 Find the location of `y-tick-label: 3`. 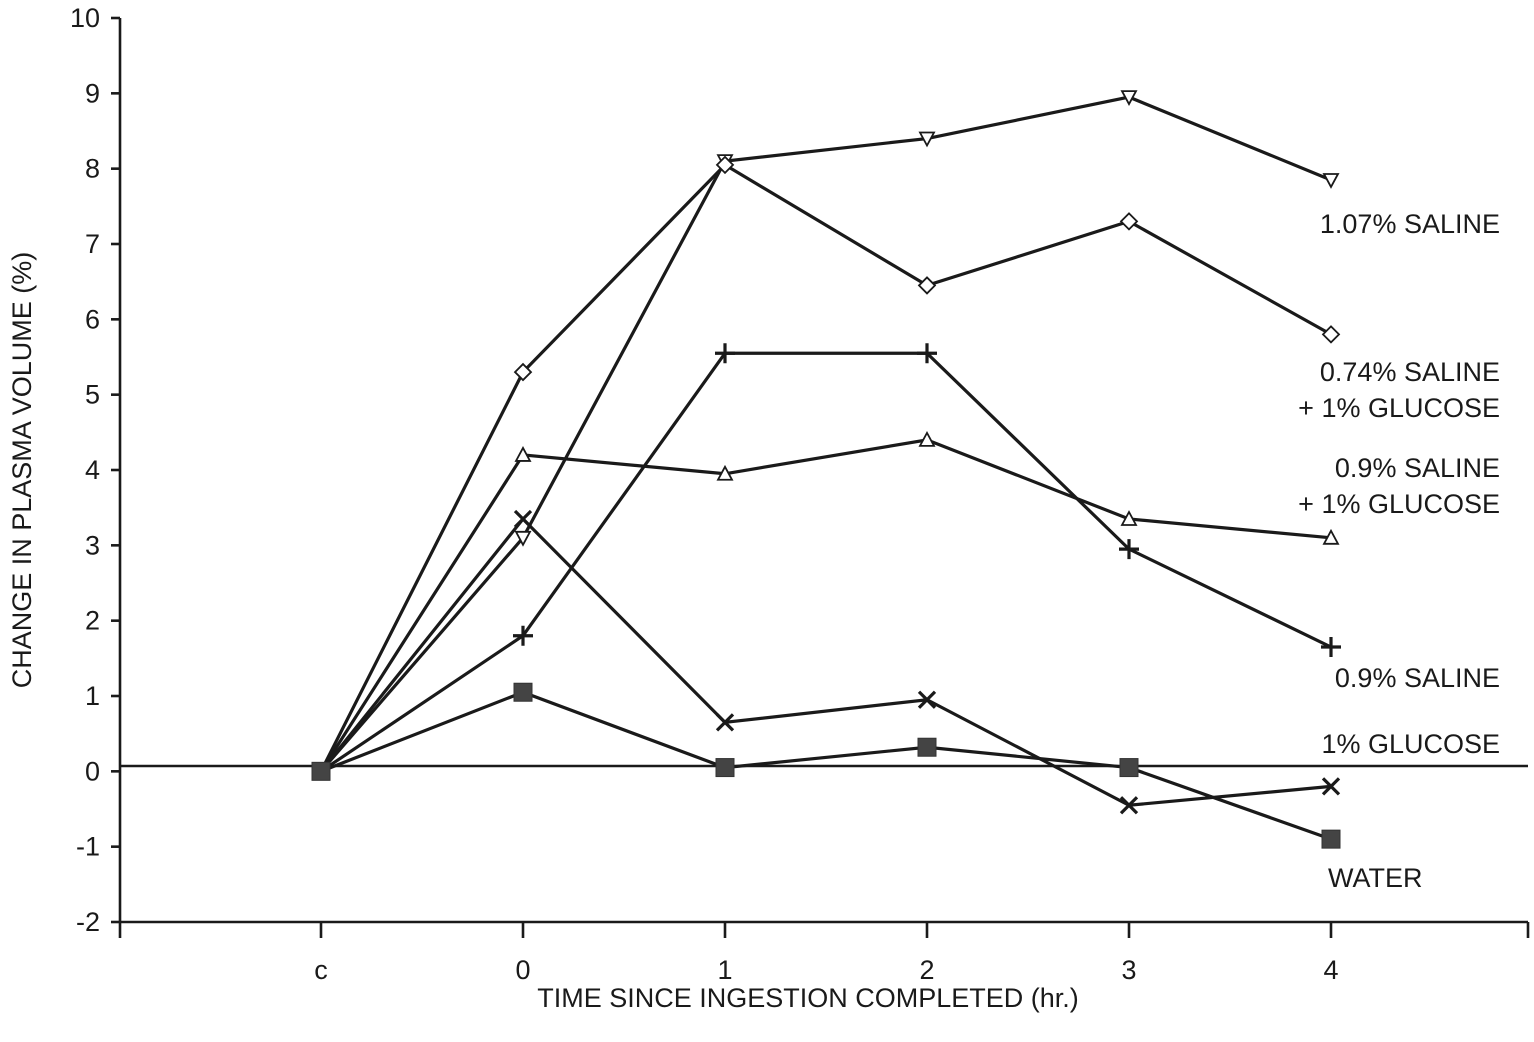

y-tick-label: 3 is located at coordinates (92, 545).